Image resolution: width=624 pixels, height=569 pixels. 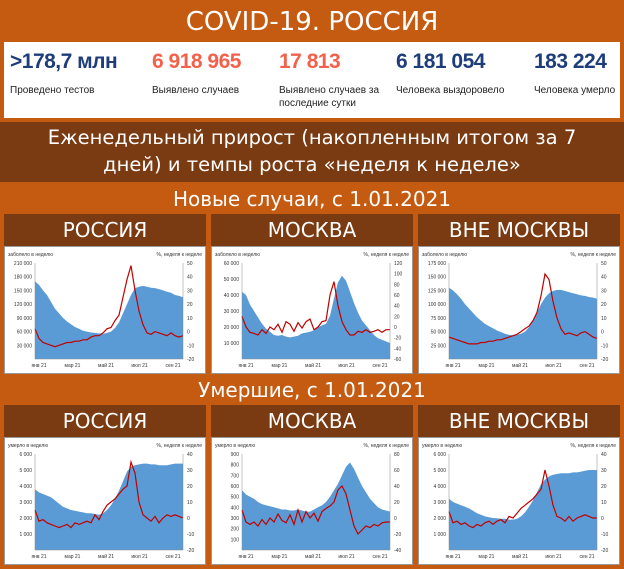 I want to click on stat-label: Выявлено случаев за последние сутки, so click(x=329, y=97).